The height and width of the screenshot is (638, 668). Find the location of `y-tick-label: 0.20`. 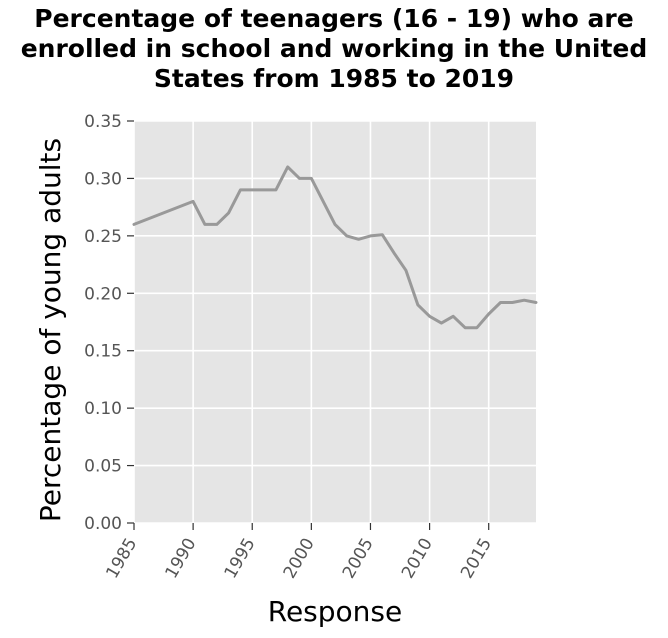

y-tick-label: 0.20 is located at coordinates (103, 294).